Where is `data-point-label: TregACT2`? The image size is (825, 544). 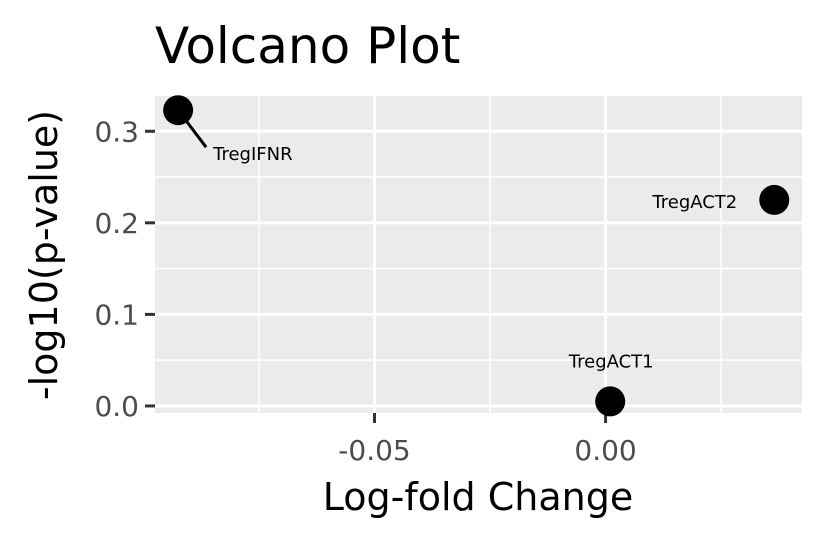
data-point-label: TregACT2 is located at coordinates (694, 202).